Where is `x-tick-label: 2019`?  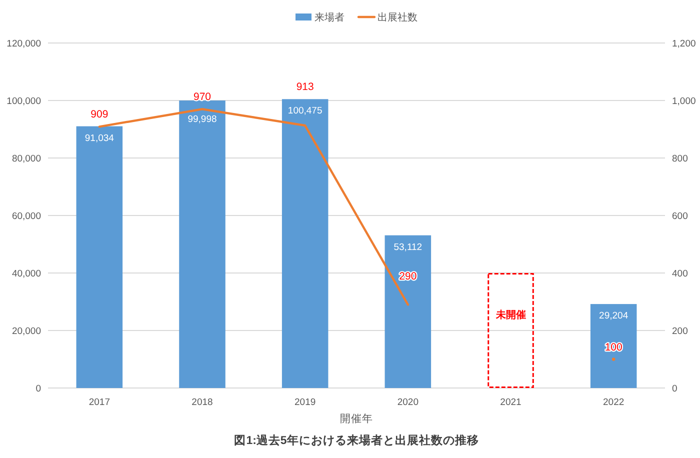
x-tick-label: 2019 is located at coordinates (305, 402).